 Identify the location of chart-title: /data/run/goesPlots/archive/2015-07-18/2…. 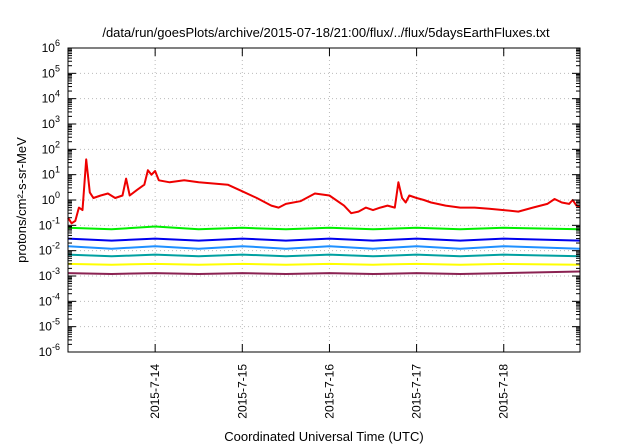
(326, 32).